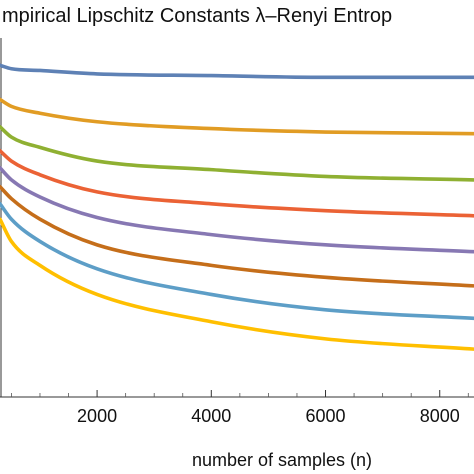  I want to click on x-ticks: 2000 4000 6000 8000, so click(240, 408).